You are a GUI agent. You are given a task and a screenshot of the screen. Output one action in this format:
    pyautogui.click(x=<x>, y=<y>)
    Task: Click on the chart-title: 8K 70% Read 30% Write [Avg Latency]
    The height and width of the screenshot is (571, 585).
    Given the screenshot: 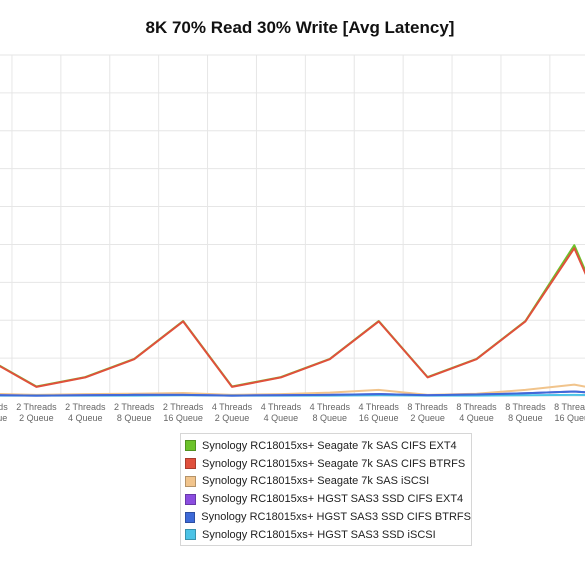 What is the action you would take?
    pyautogui.click(x=300, y=27)
    